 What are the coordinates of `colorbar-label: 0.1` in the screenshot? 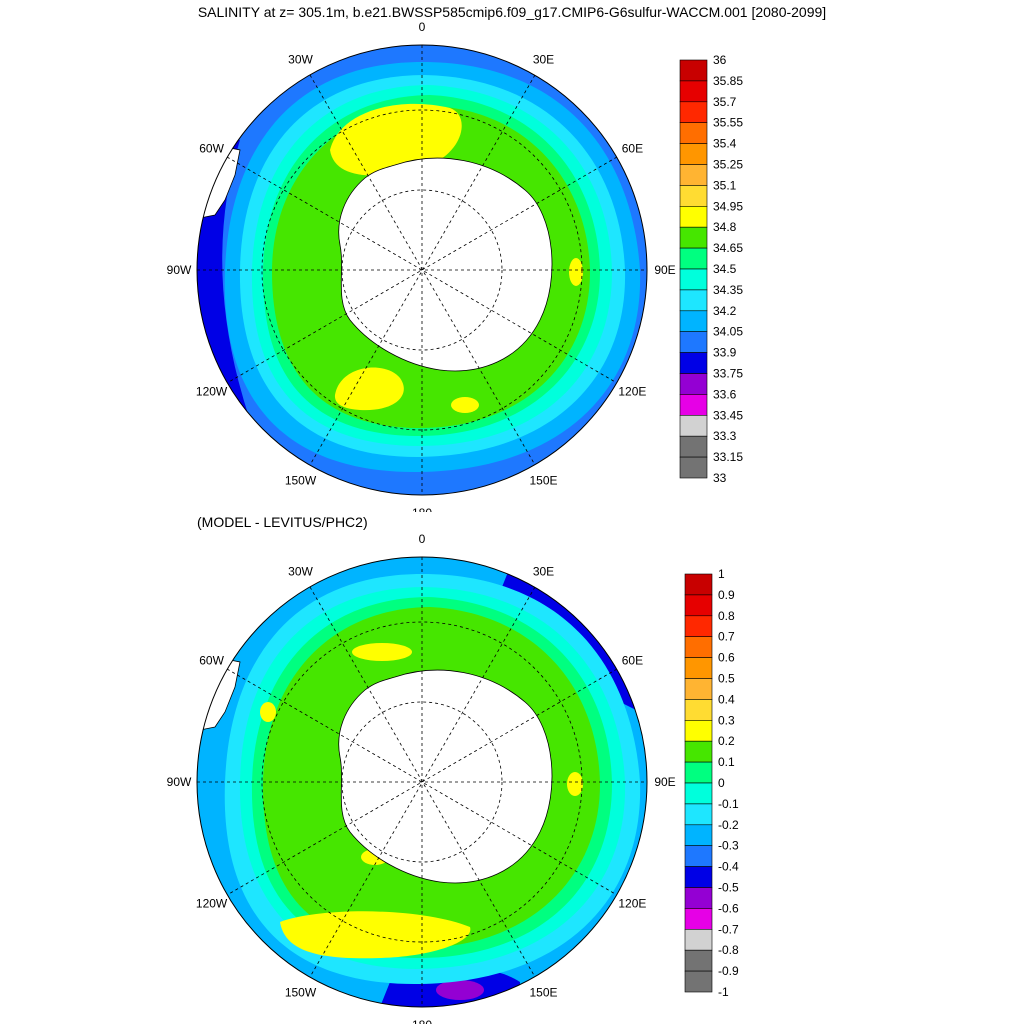 It's located at (726, 762).